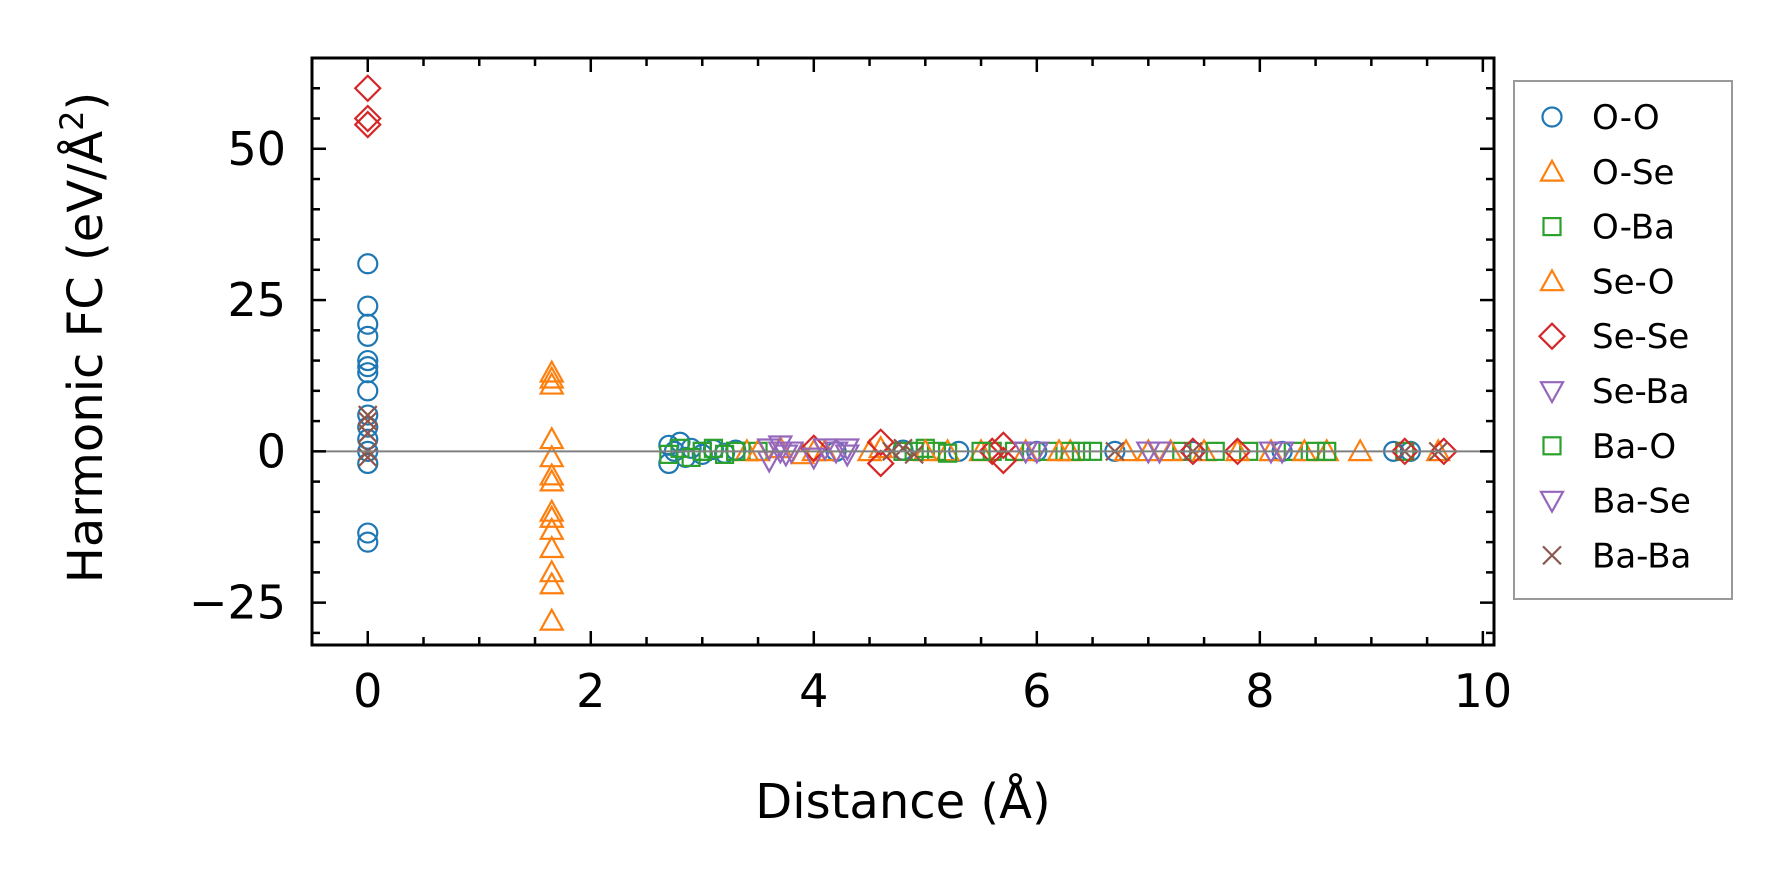  Describe the element at coordinates (1600, 118) in the screenshot. I see `legend-item: O-O` at that location.